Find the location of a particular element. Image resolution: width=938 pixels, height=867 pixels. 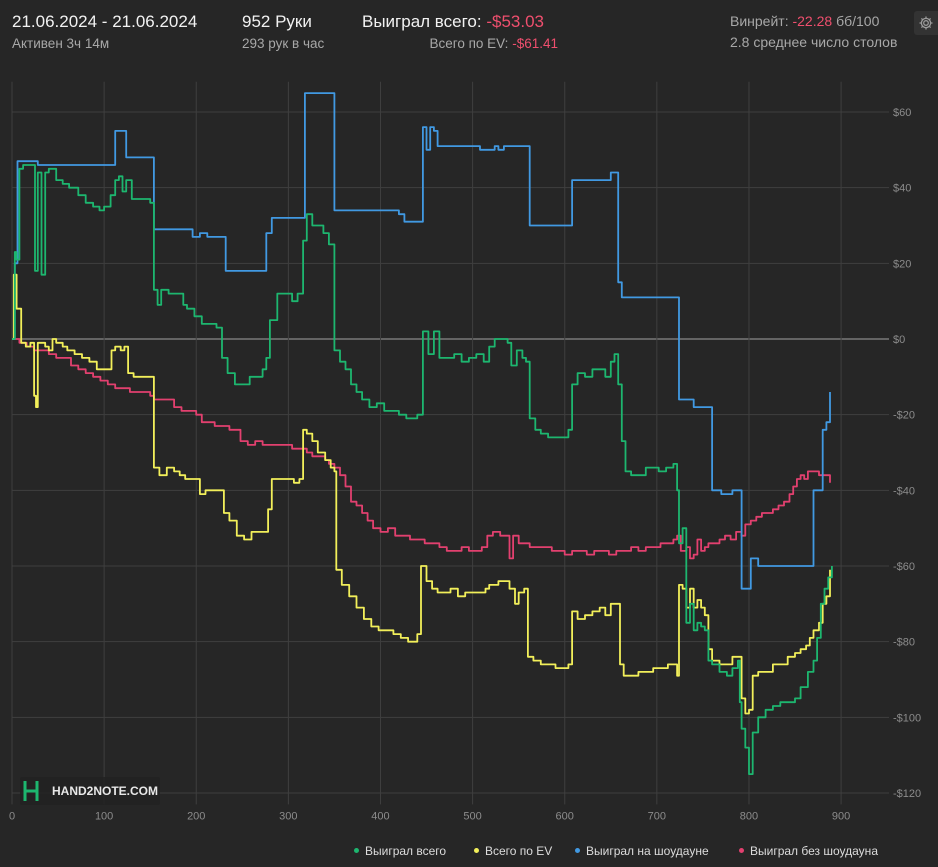

hand2note-logo: HAND2NOTE.COM is located at coordinates (90, 791).